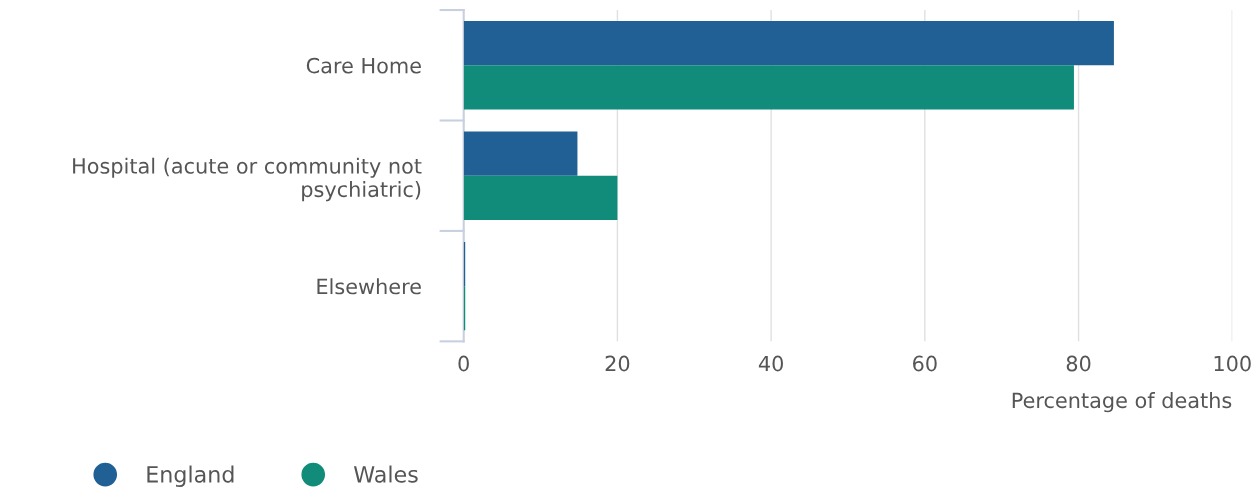 This screenshot has height=502, width=1260. I want to click on legend-label: Wales, so click(385, 474).